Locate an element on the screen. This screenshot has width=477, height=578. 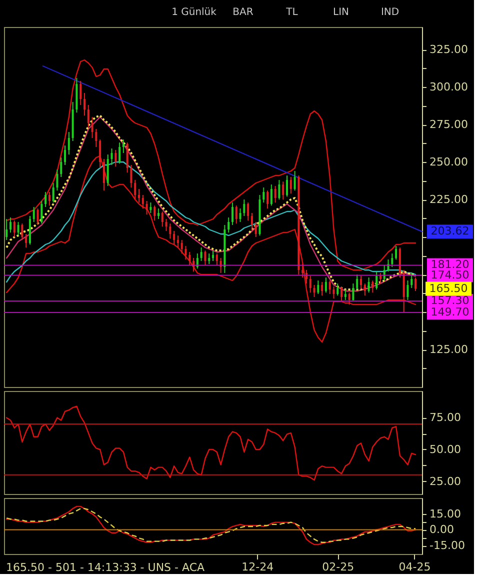
y-tick-label: 15.00 is located at coordinates (445, 513).